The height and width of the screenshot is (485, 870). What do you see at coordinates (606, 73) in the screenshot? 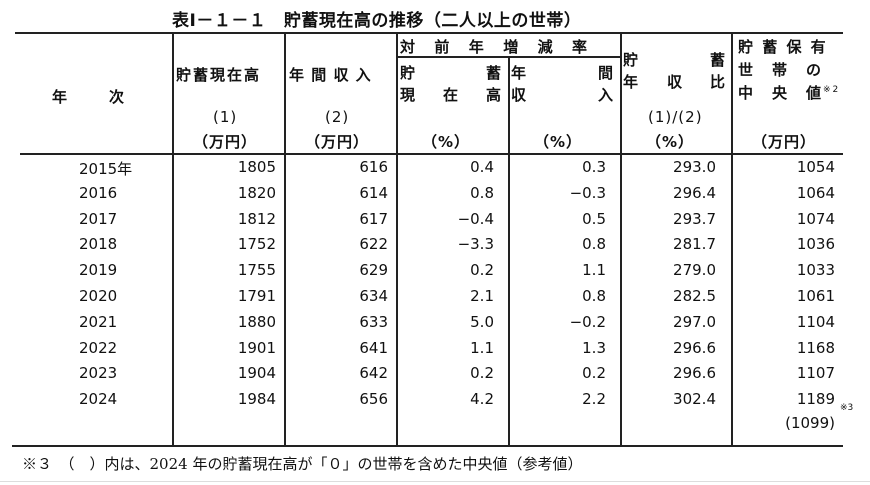
I see `header-yoy-income-1b: 間` at bounding box center [606, 73].